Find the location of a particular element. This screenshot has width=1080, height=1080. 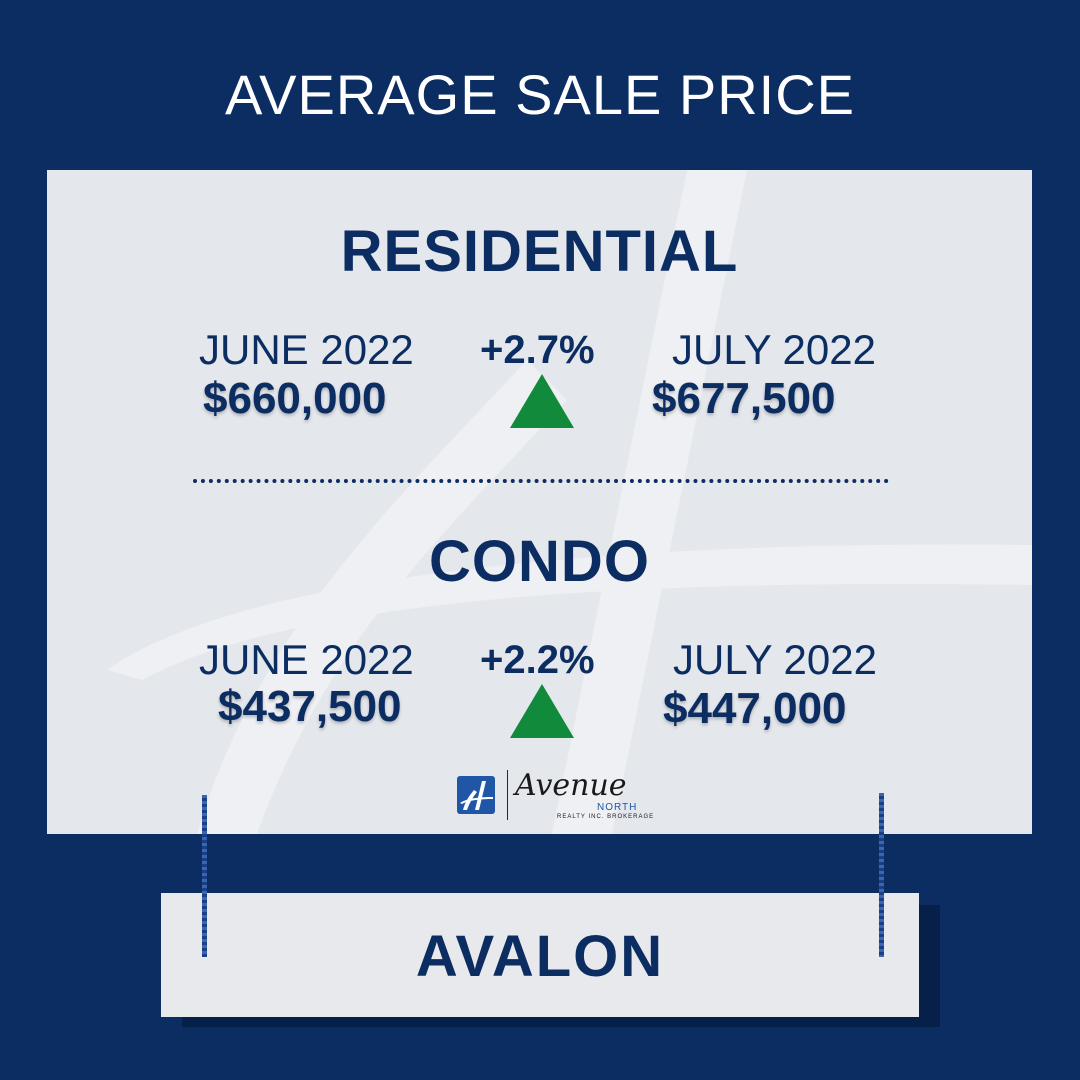

condo-july-label: JULY 2022 is located at coordinates (775, 659).